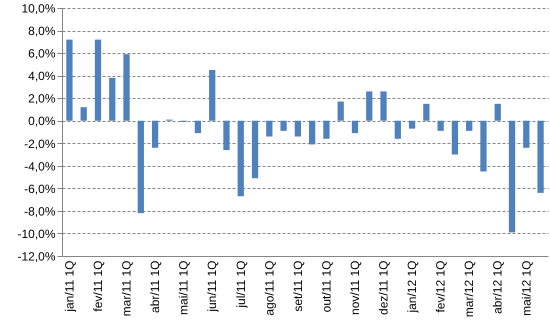 This screenshot has width=550, height=330. I want to click on x-tick-label: set/11 1Q, so click(297, 286).